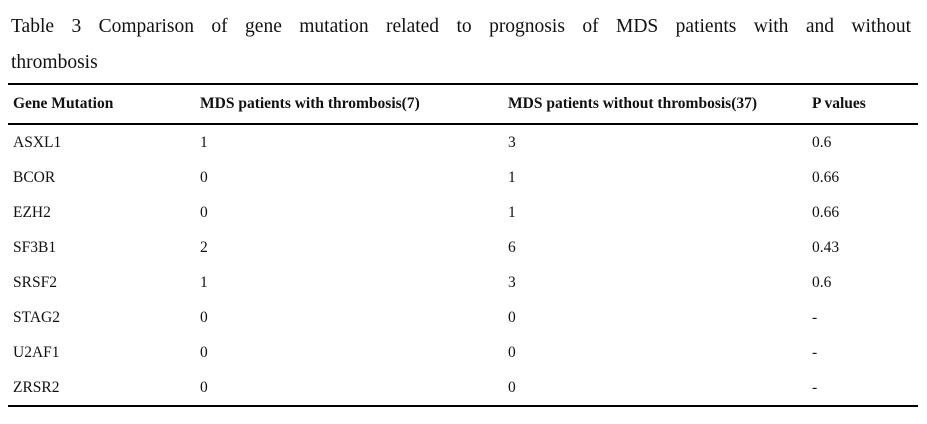  I want to click on cell-p_value: 0.43, so click(826, 247).